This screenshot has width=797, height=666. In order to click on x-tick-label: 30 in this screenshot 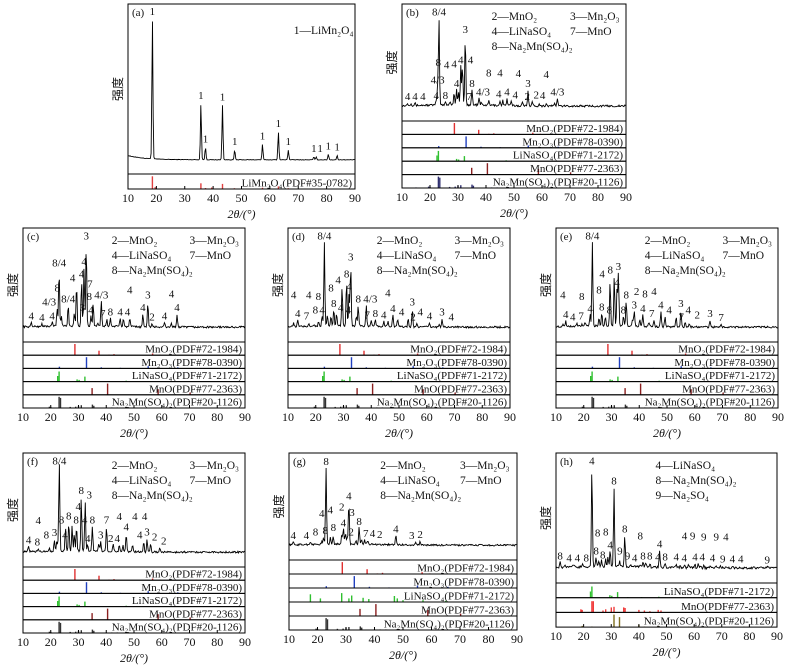, I will do `click(79, 642)`.